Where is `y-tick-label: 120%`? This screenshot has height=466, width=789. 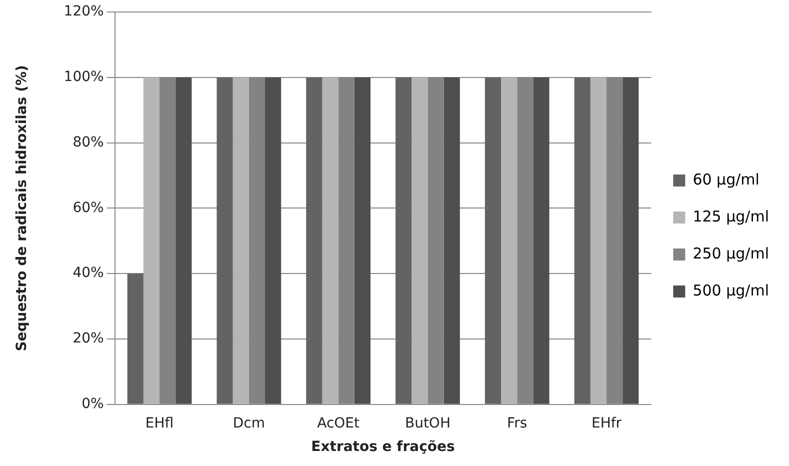
y-tick-label: 120% is located at coordinates (84, 12).